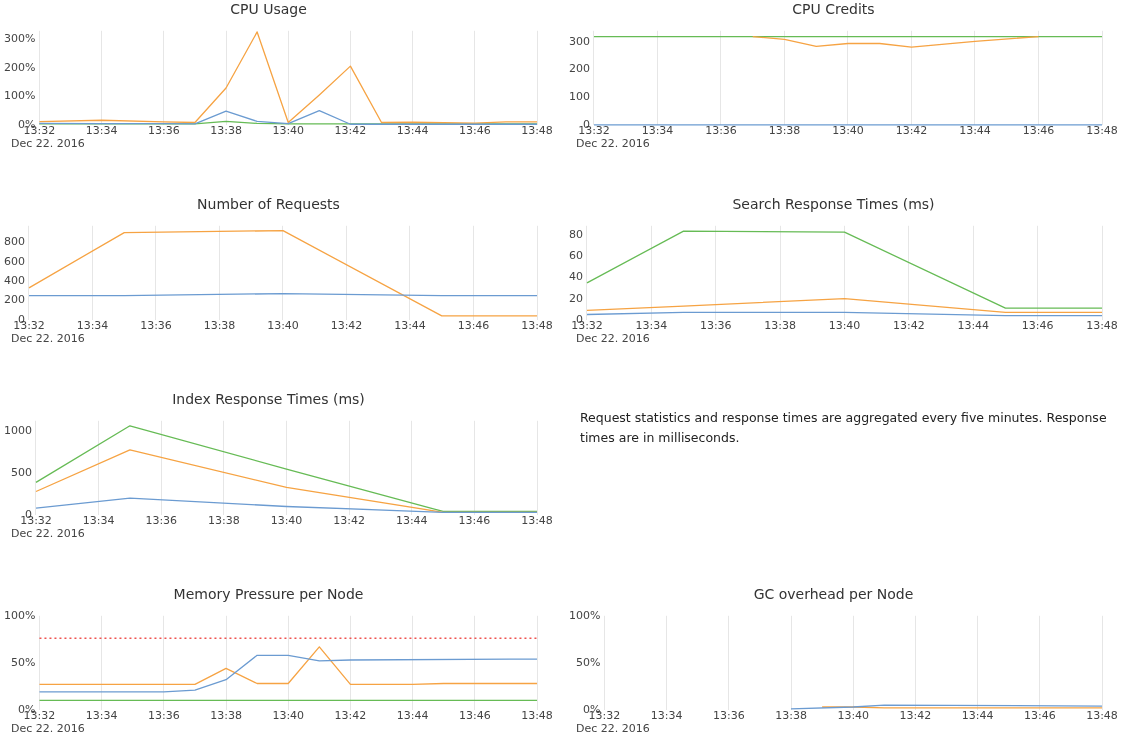 The width and height of the screenshot is (1131, 741). What do you see at coordinates (268, 9) in the screenshot?
I see `chart-title: CPU Usage` at bounding box center [268, 9].